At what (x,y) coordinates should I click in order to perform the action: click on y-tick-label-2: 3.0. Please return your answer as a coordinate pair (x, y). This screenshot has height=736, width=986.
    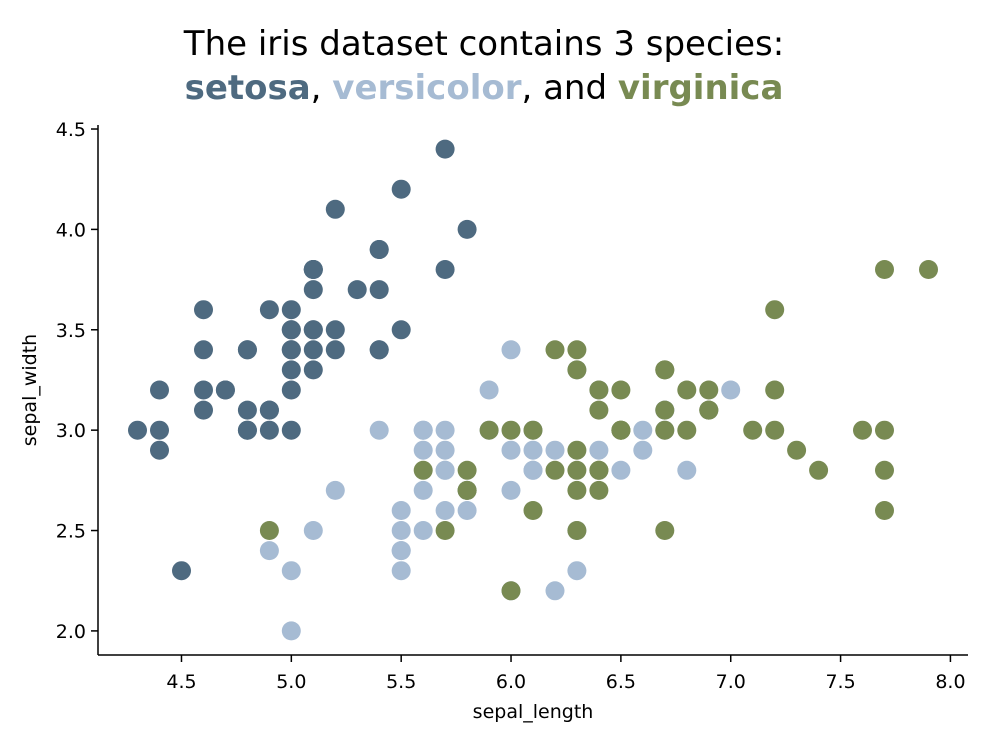
    Looking at the image, I should click on (71, 431).